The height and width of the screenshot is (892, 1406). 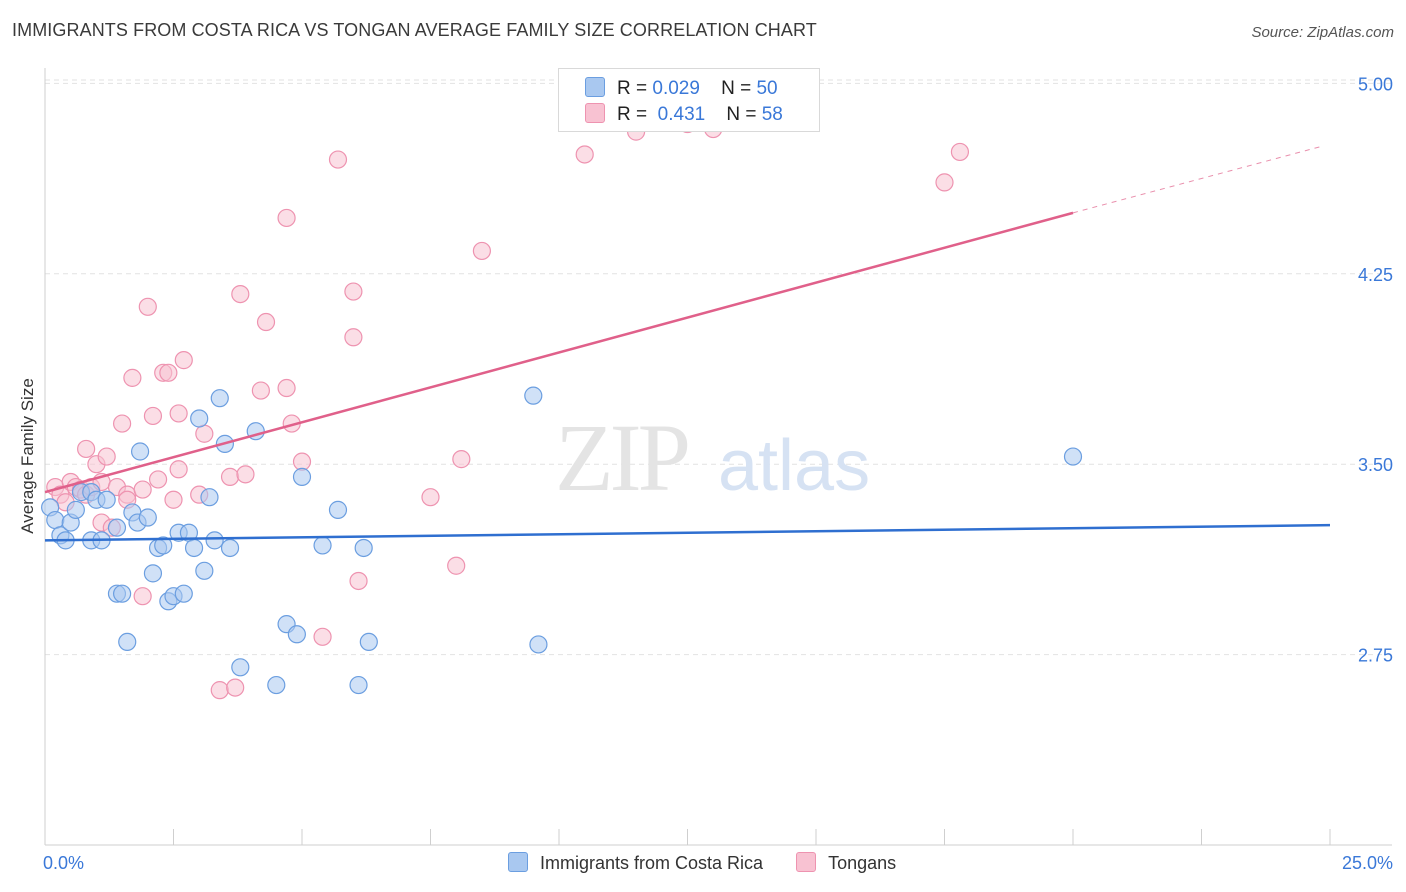 What do you see at coordinates (767, 88) in the screenshot?
I see `n-value: 50` at bounding box center [767, 88].